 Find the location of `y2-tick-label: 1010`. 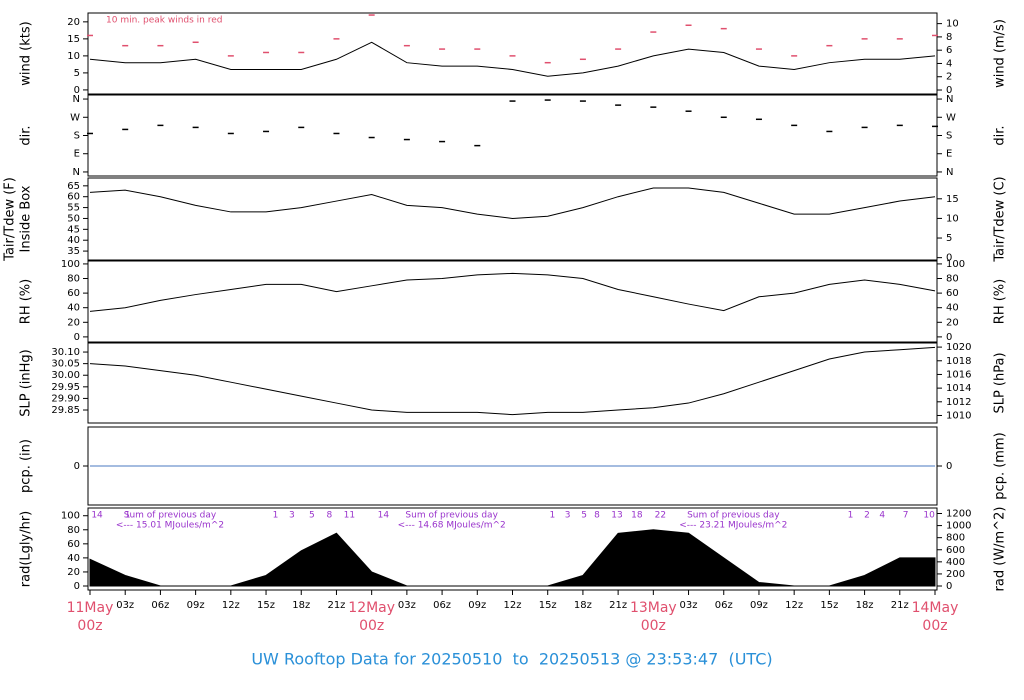

y2-tick-label: 1010 is located at coordinates (958, 415).